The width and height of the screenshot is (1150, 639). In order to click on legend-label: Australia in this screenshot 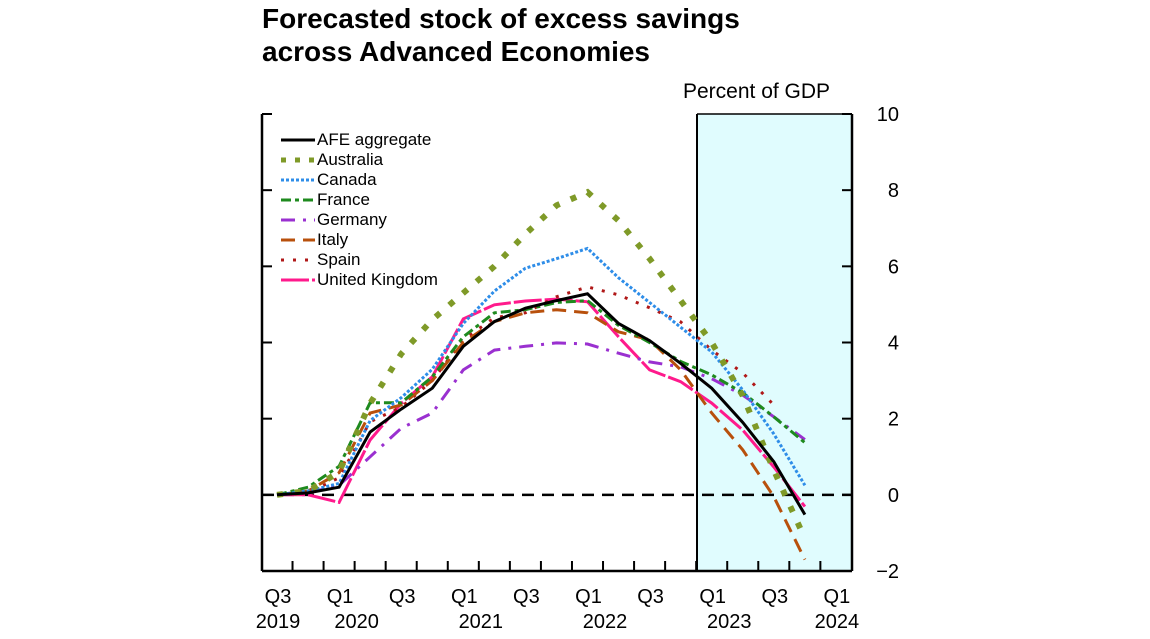, I will do `click(350, 159)`.